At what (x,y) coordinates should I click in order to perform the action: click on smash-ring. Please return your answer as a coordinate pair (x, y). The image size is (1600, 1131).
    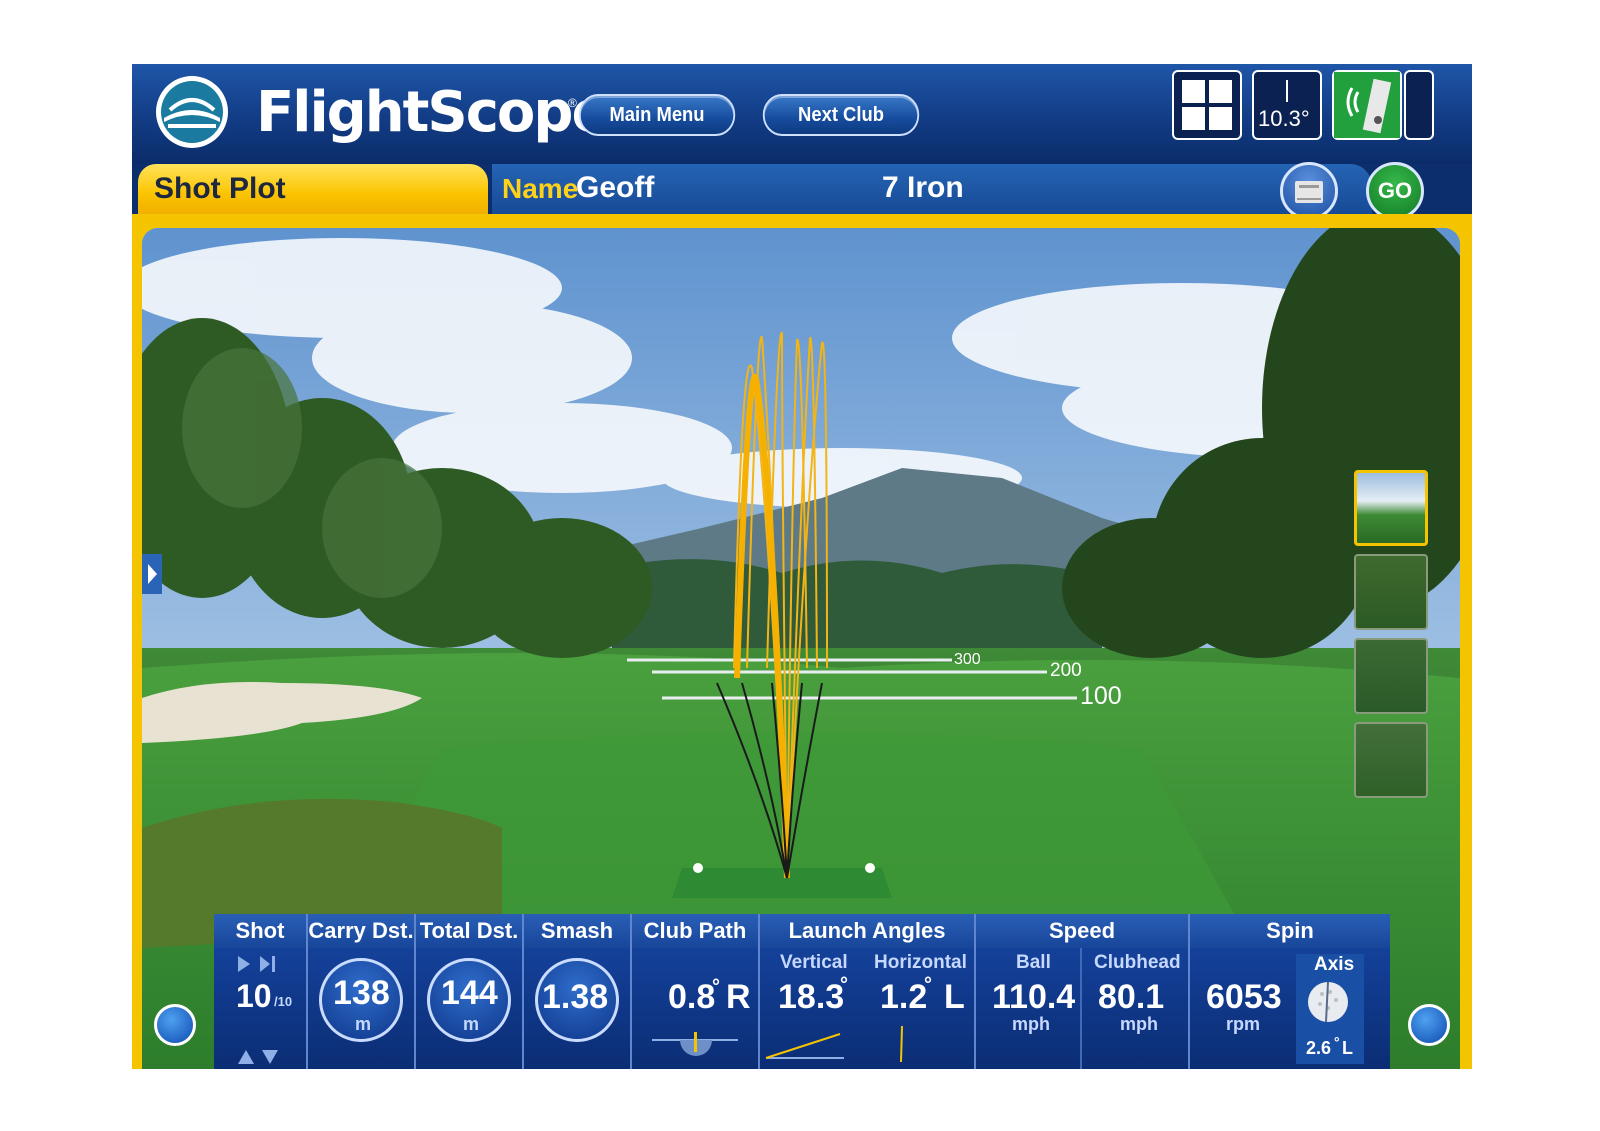
    Looking at the image, I should click on (577, 1000).